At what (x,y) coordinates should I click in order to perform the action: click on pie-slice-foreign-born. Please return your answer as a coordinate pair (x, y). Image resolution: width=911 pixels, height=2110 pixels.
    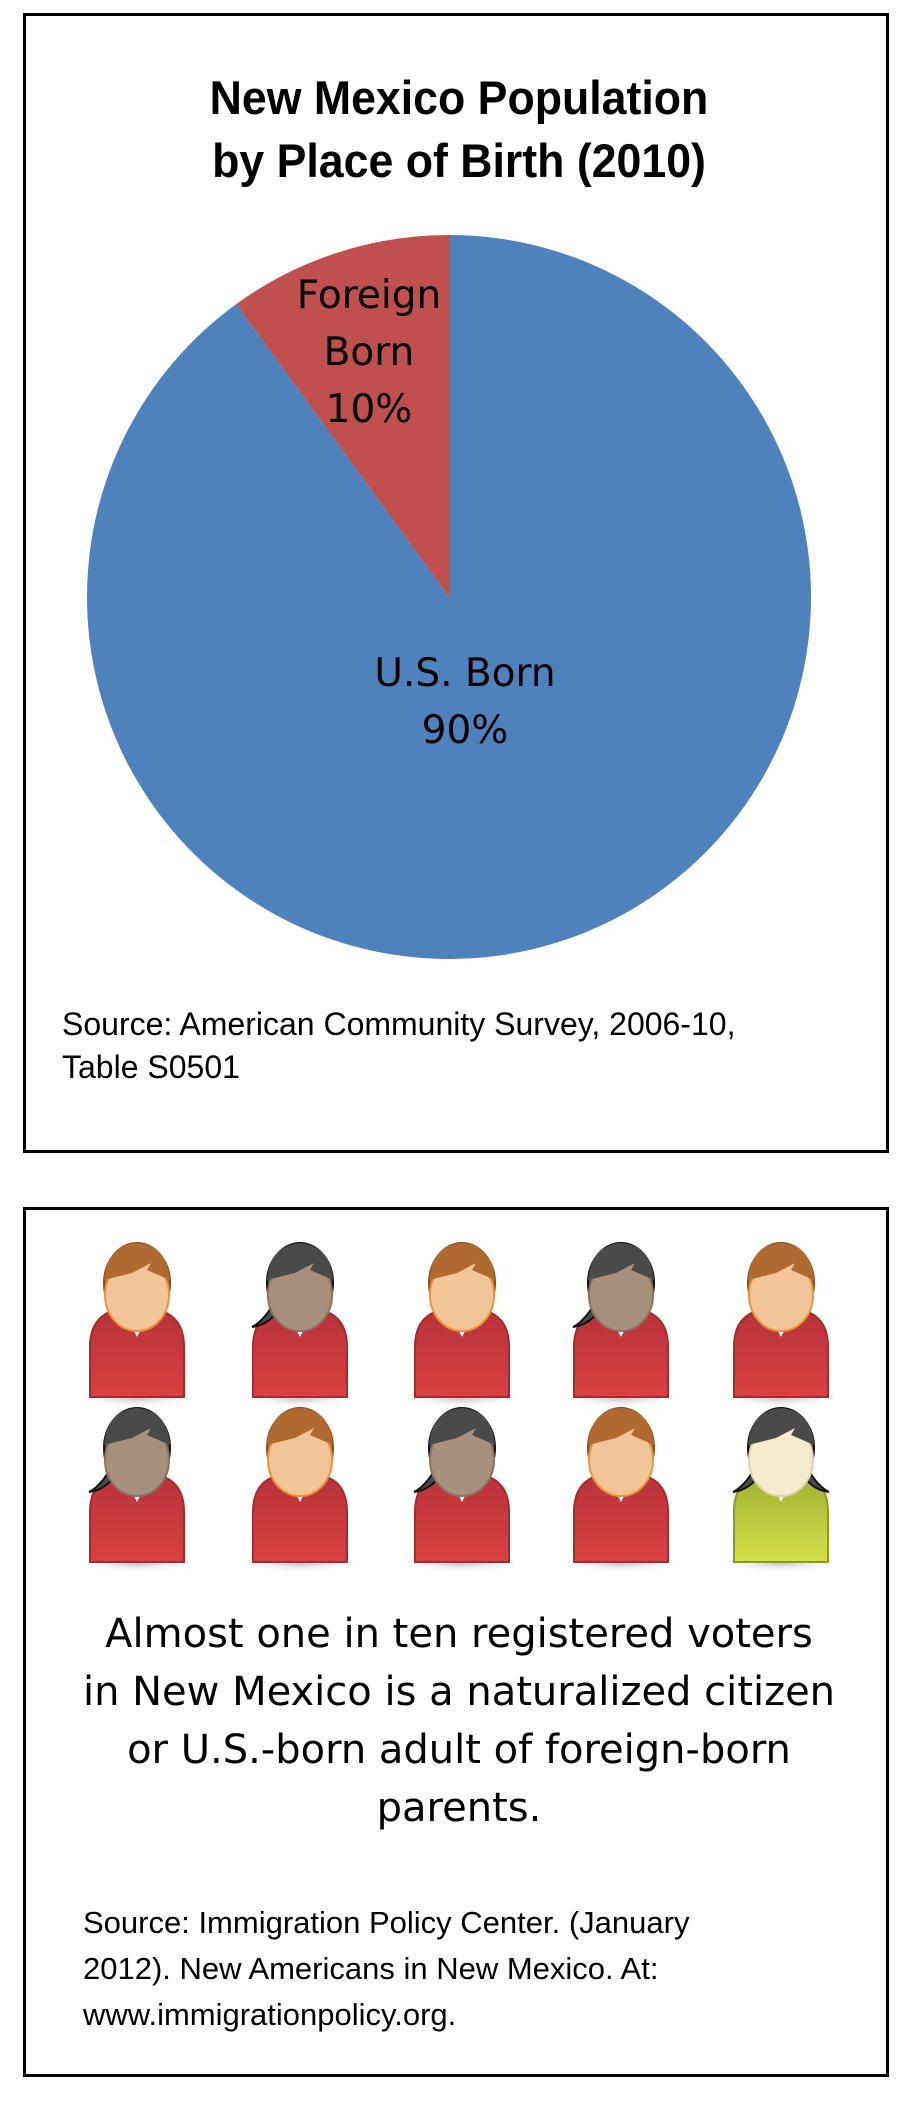
    Looking at the image, I should click on (342, 416).